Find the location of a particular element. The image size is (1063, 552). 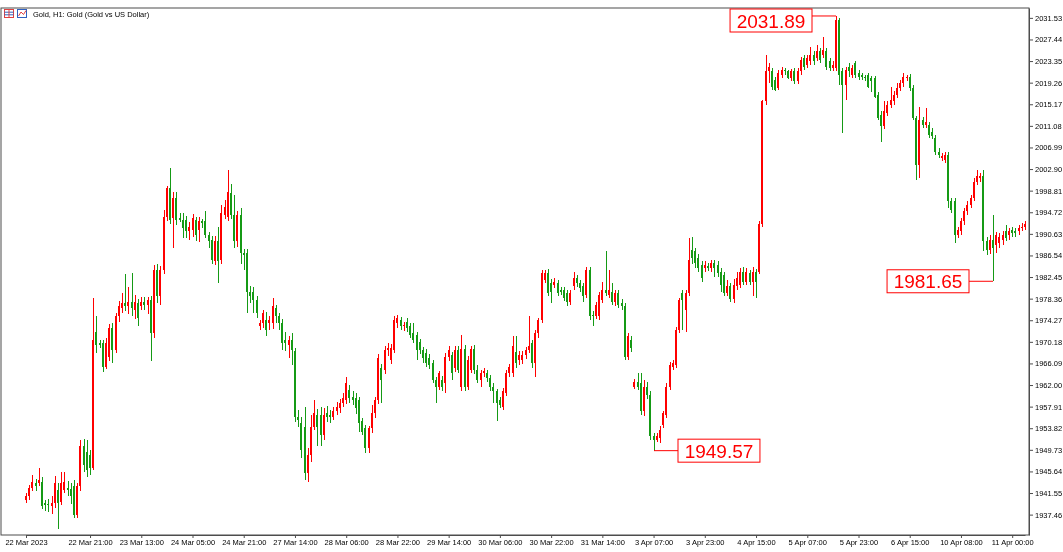

annotation: 1949.57 is located at coordinates (719, 451).